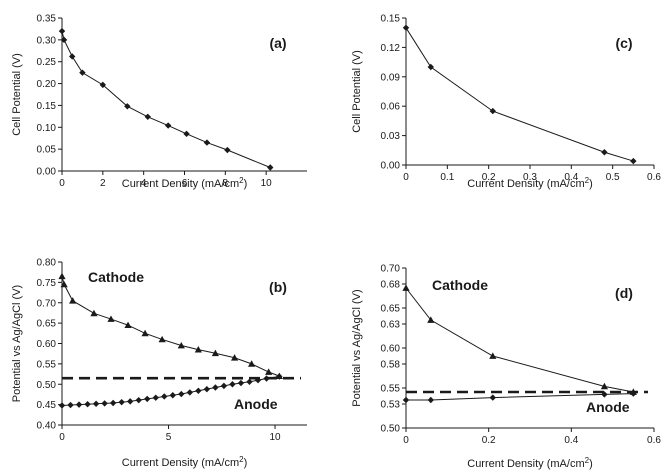  Describe the element at coordinates (613, 177) in the screenshot. I see `x-tick-label: 0.5` at that location.